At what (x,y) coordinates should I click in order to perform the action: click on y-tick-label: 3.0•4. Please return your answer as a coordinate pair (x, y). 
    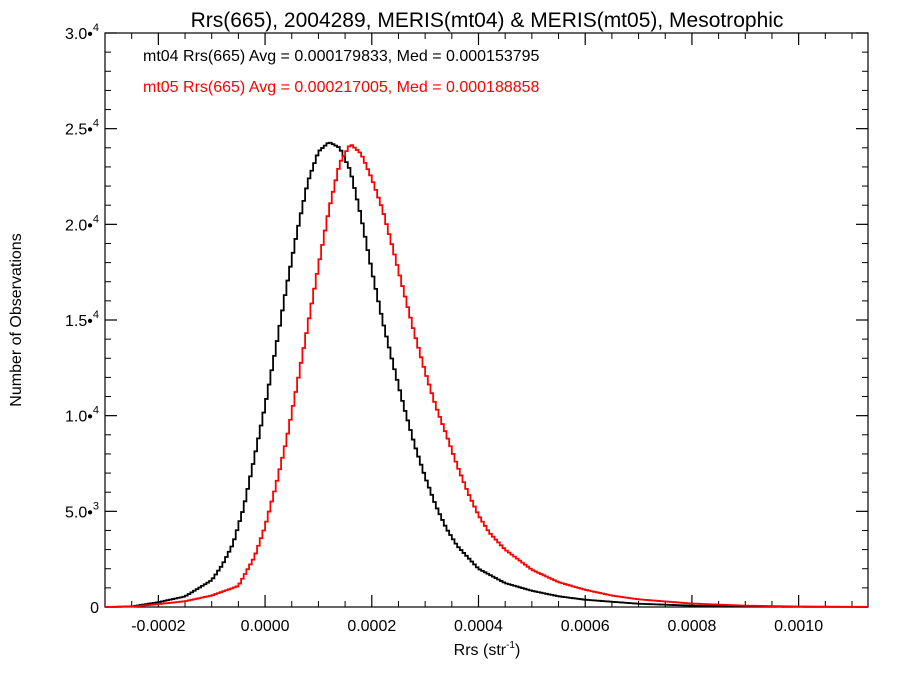
    Looking at the image, I should click on (82, 32).